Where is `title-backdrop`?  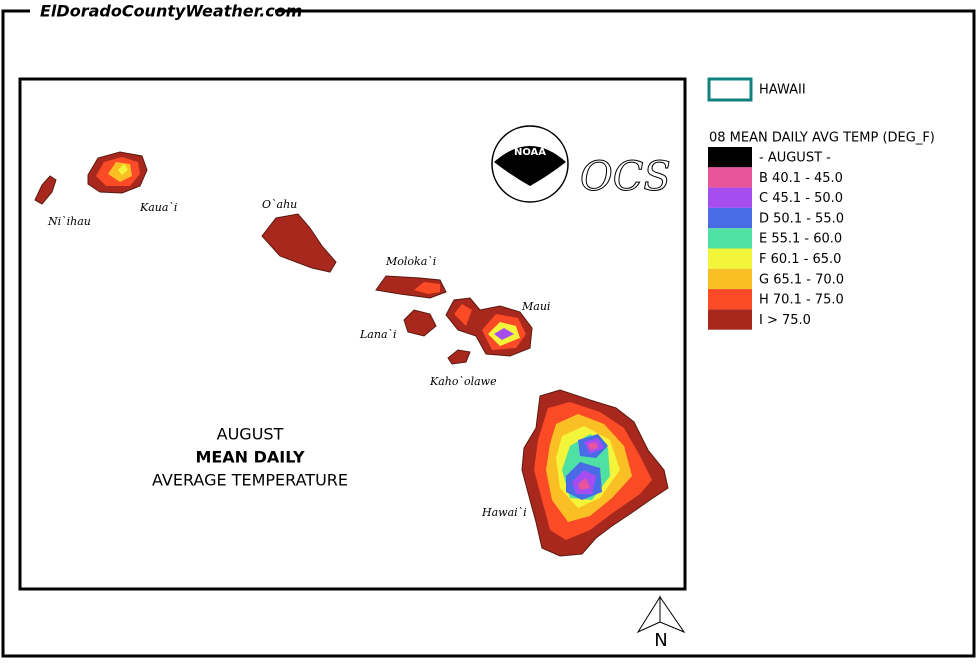 title-backdrop is located at coordinates (152, 12).